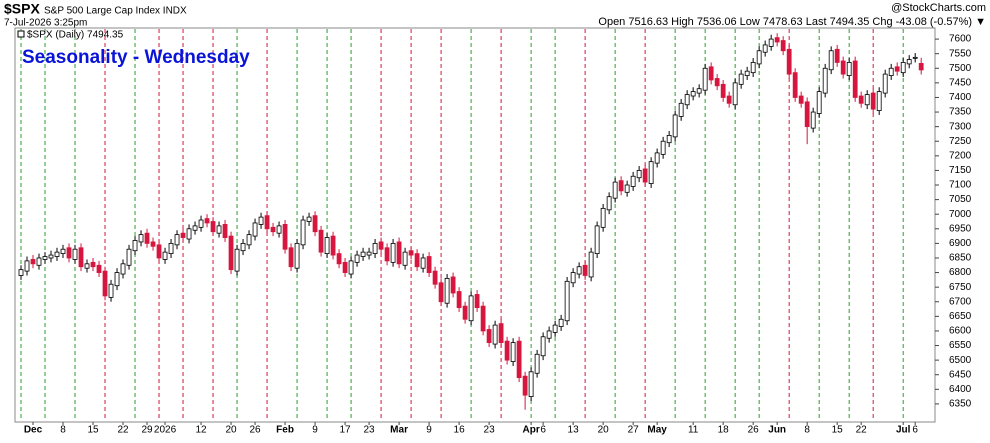  I want to click on y-tick-label: 6400, so click(960, 389).